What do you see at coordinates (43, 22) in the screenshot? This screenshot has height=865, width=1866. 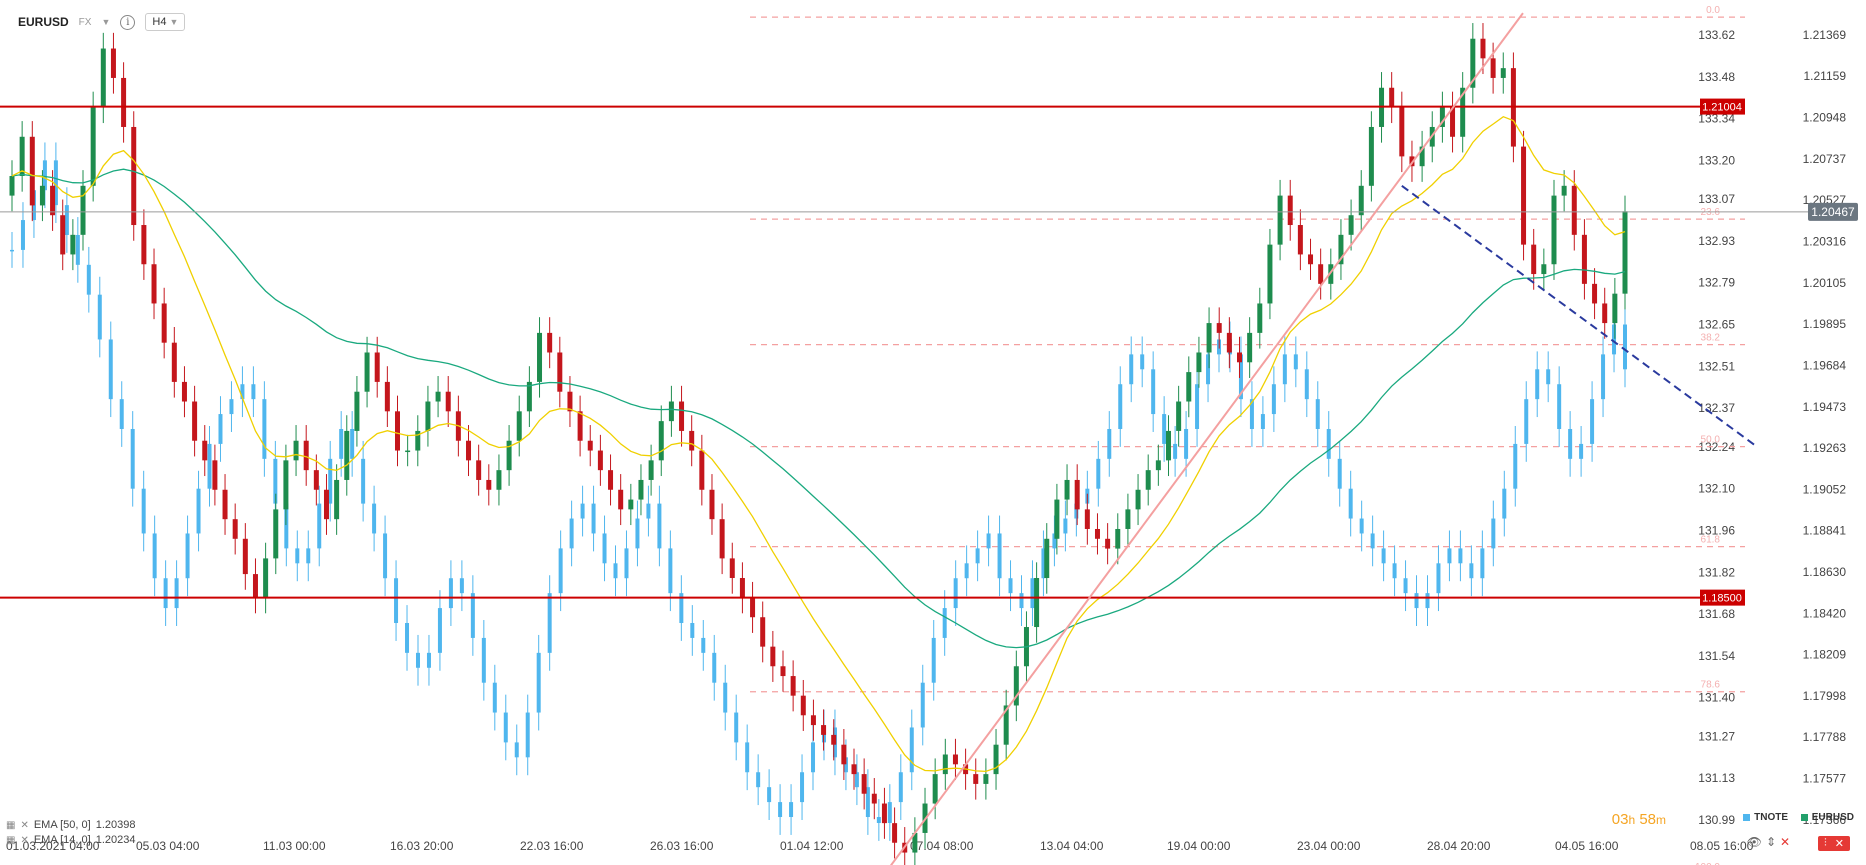 I see `symbol-label: EURUSD` at bounding box center [43, 22].